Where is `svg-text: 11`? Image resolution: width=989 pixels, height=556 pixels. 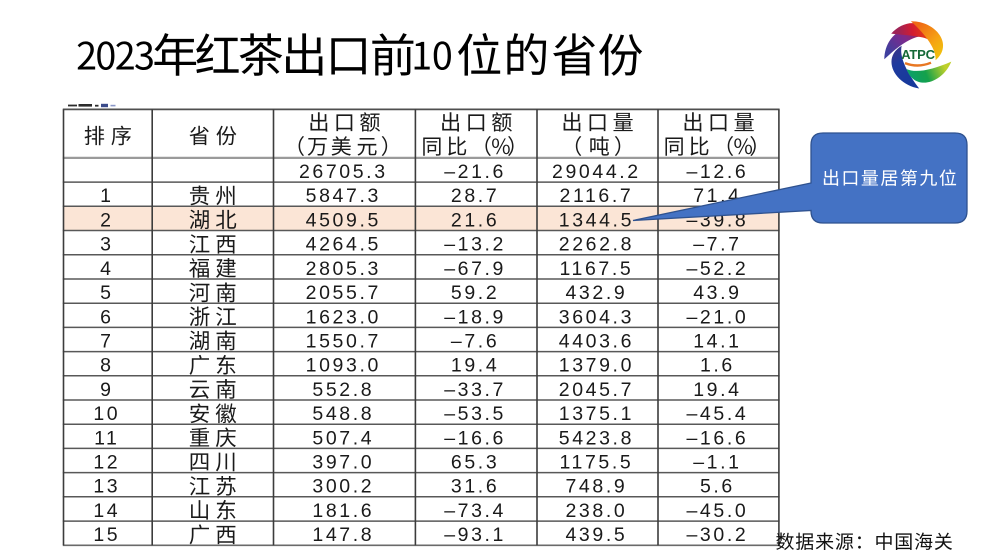 svg-text: 11 is located at coordinates (106, 438).